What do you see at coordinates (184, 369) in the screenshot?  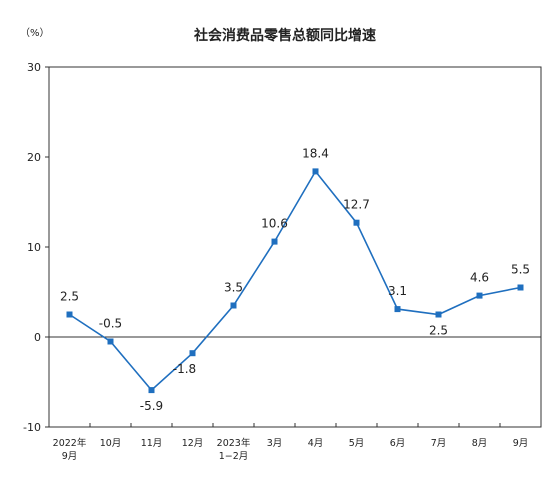 I see `data-label: -1.8` at bounding box center [184, 369].